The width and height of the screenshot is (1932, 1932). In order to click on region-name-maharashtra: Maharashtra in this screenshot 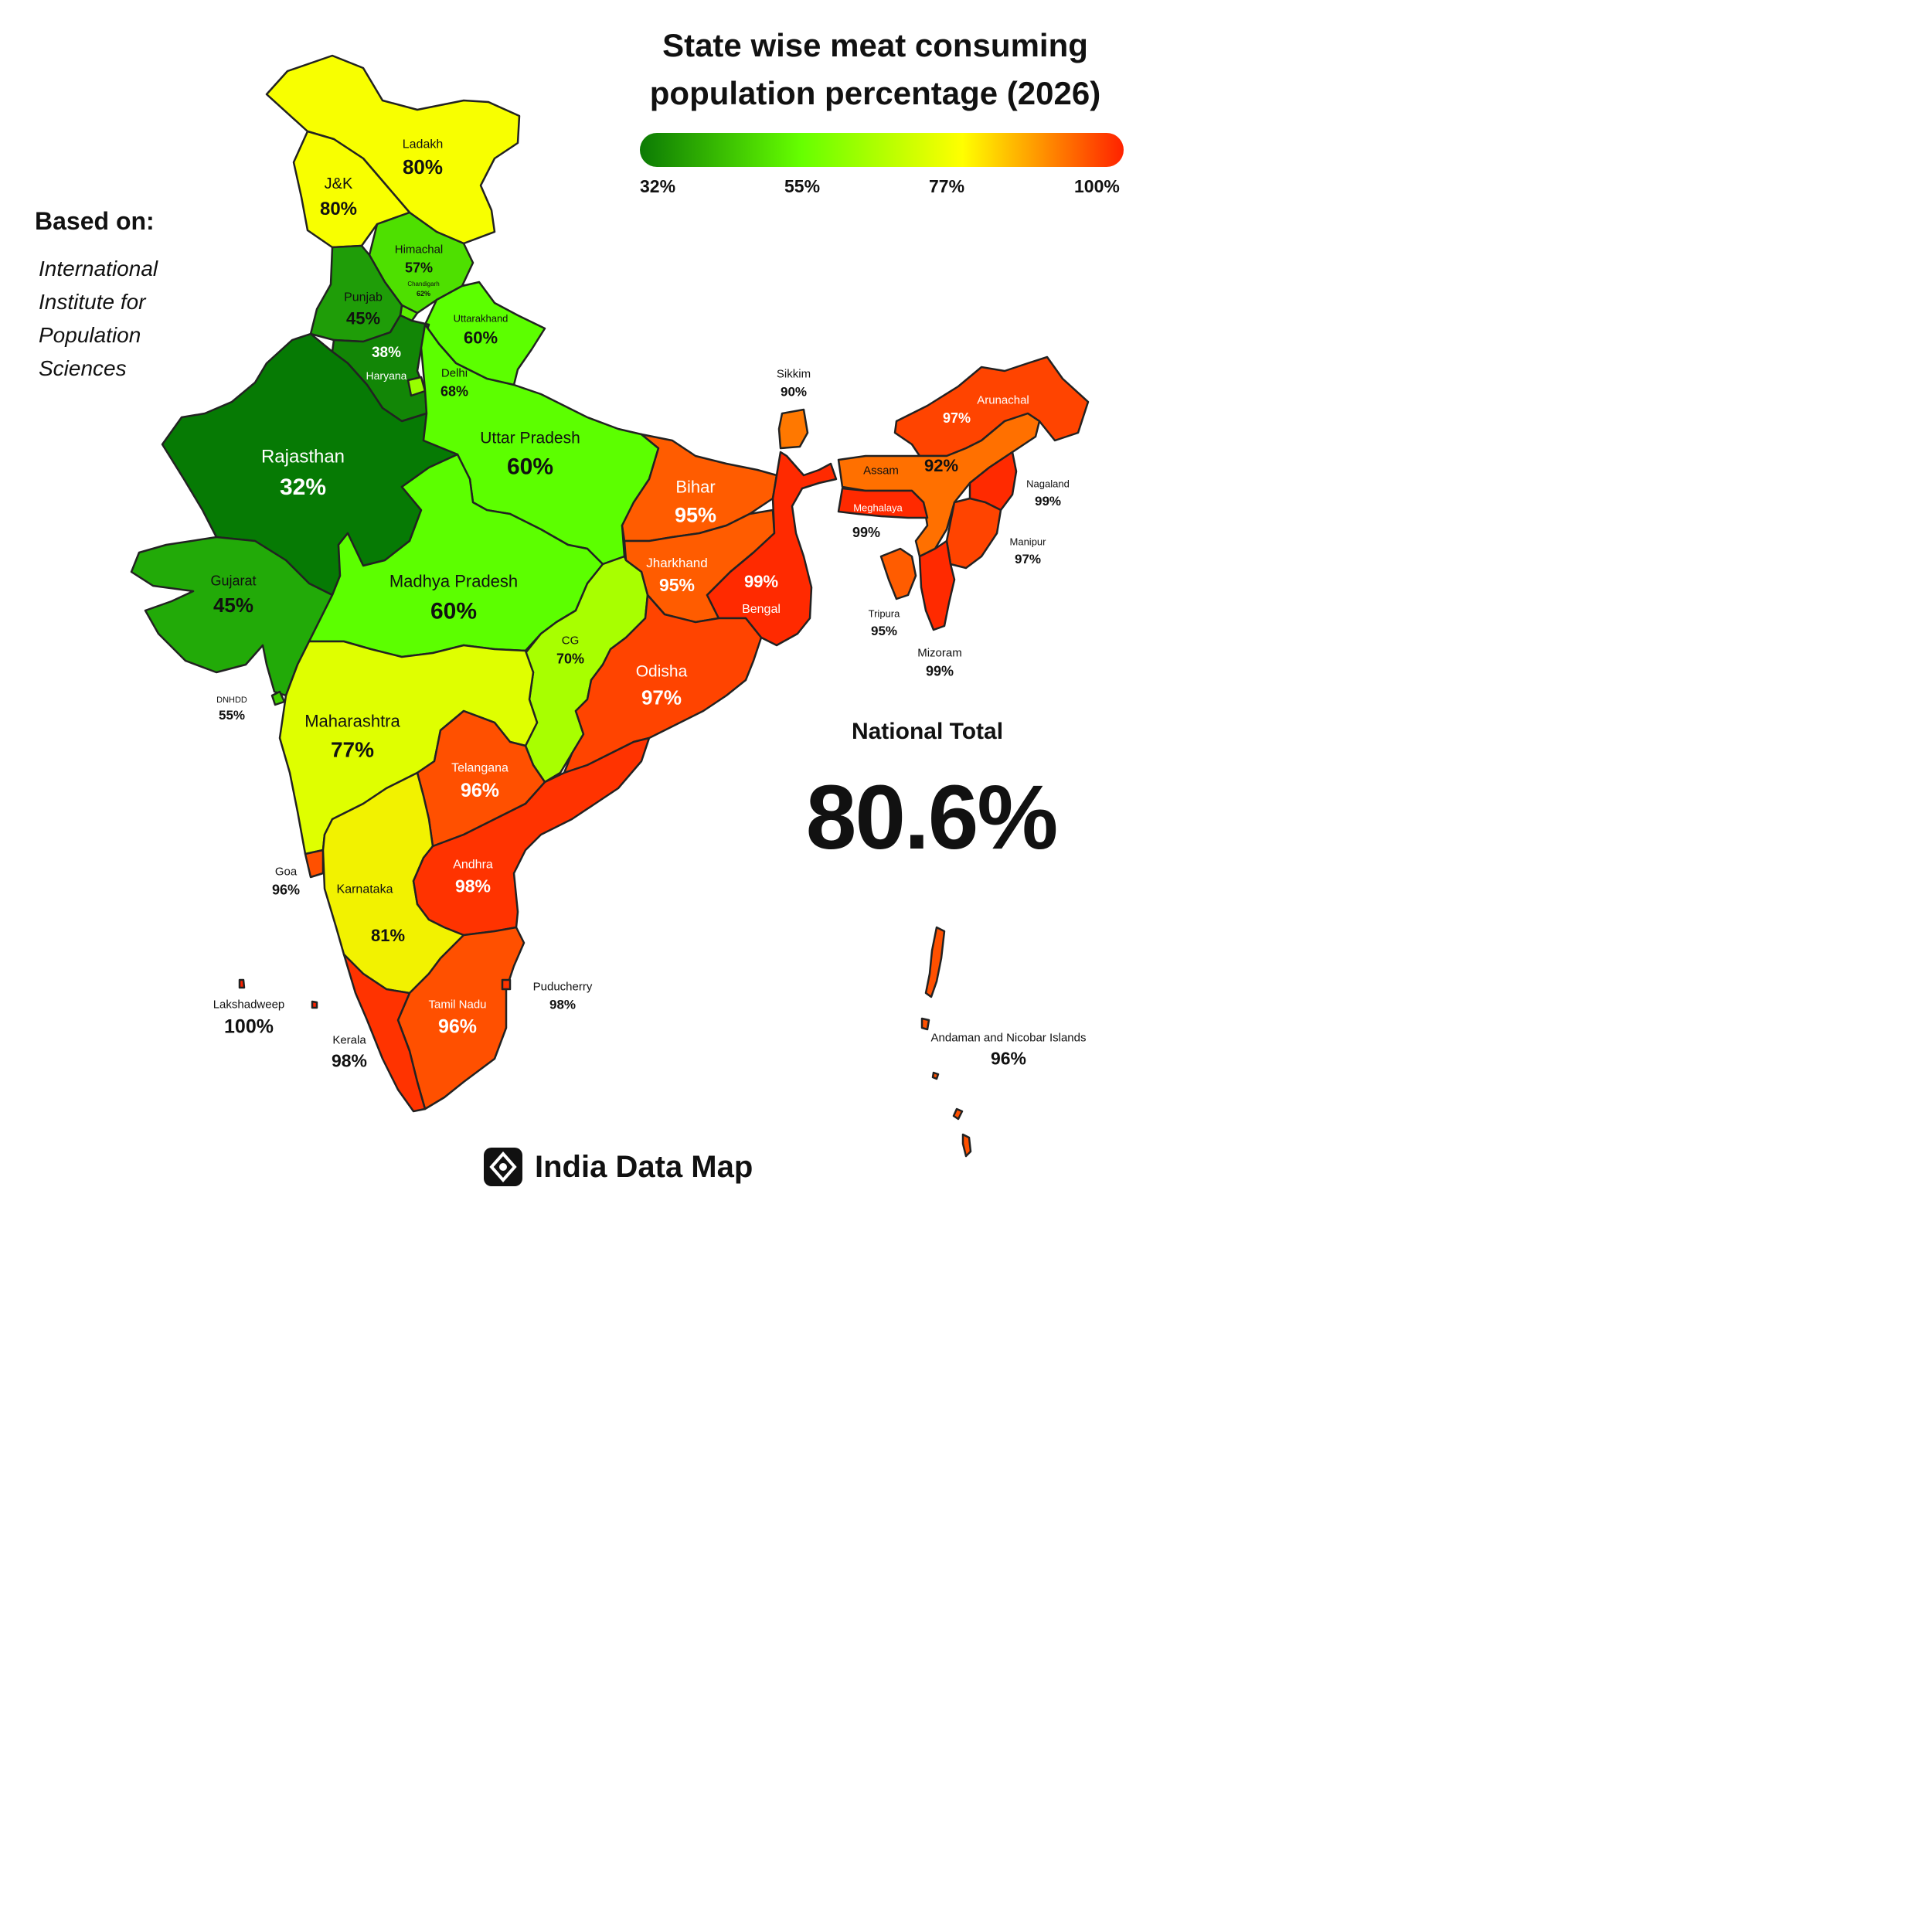, I will do `click(352, 721)`.